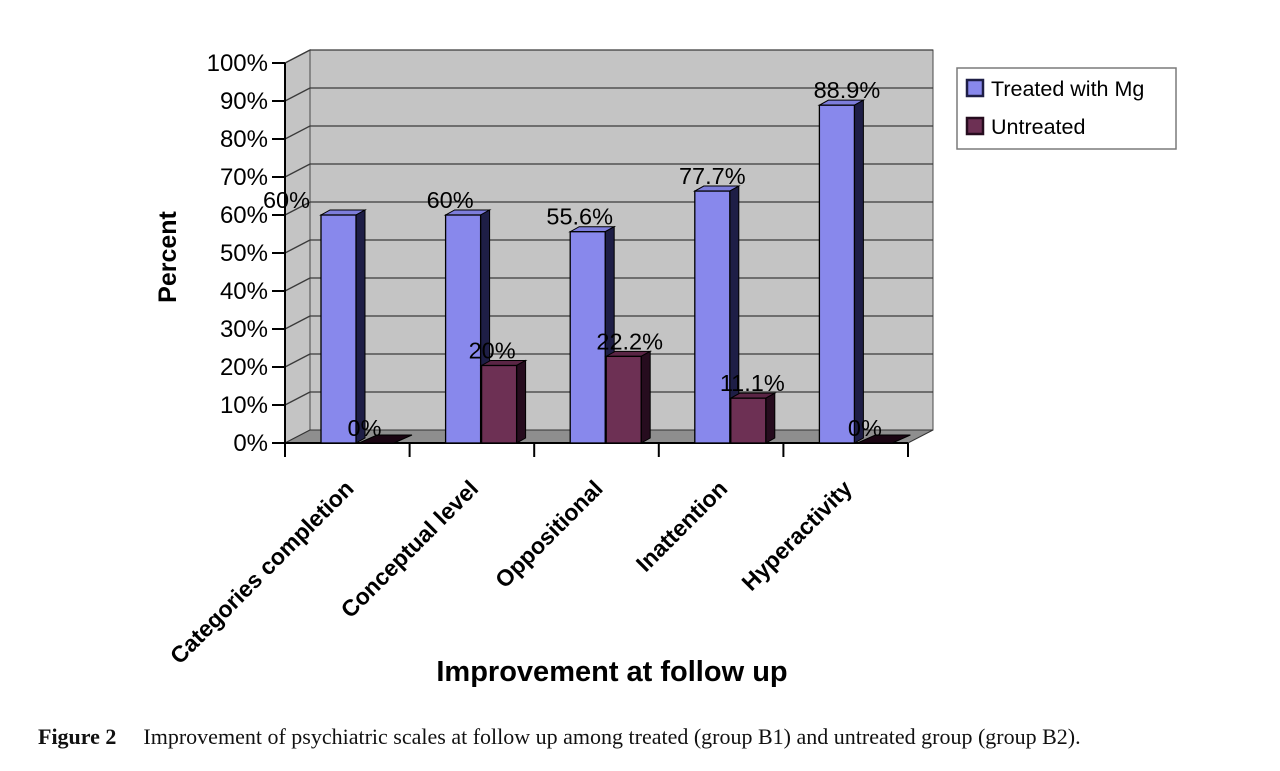 Image resolution: width=1280 pixels, height=771 pixels. I want to click on y-tick-label: 100%, so click(237, 63).